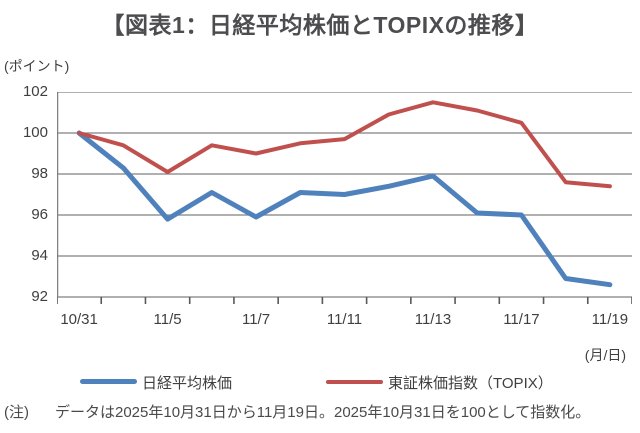 The width and height of the screenshot is (640, 433). I want to click on y-axis-tick-label: 100, so click(35, 132).